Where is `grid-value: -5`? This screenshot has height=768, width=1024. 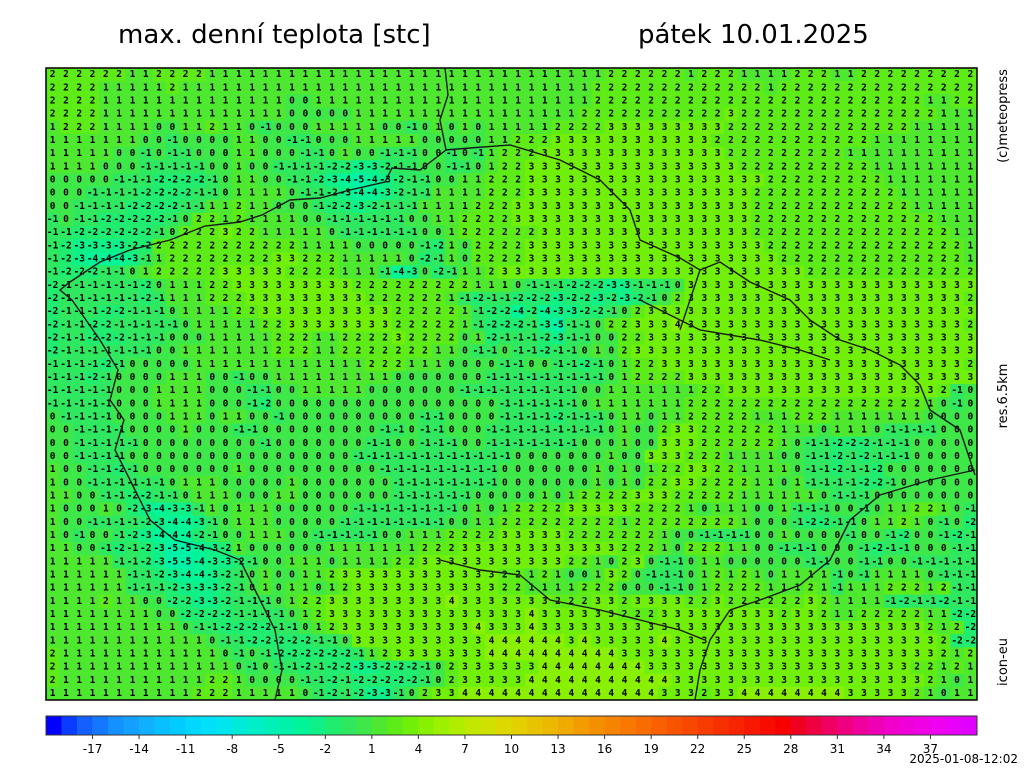 grid-value: -5 is located at coordinates (359, 179).